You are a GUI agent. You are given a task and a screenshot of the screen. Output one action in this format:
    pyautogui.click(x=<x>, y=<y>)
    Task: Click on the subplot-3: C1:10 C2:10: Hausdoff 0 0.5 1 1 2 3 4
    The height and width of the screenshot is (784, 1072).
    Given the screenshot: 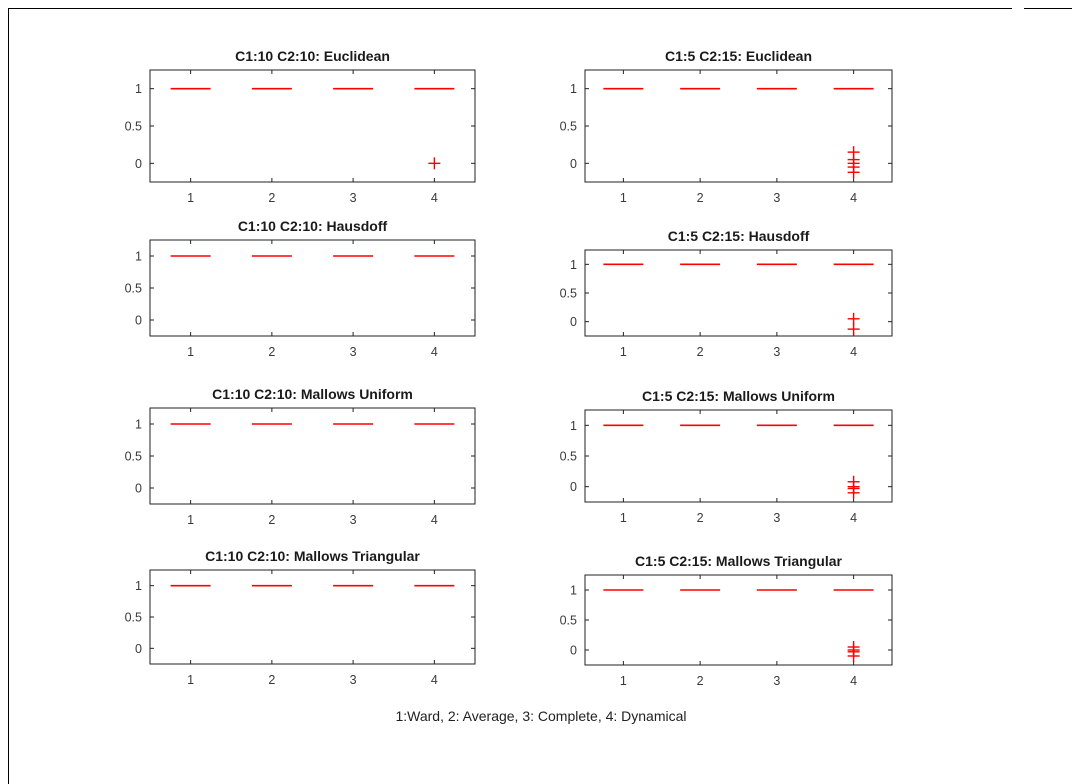 What is the action you would take?
    pyautogui.click(x=300, y=288)
    